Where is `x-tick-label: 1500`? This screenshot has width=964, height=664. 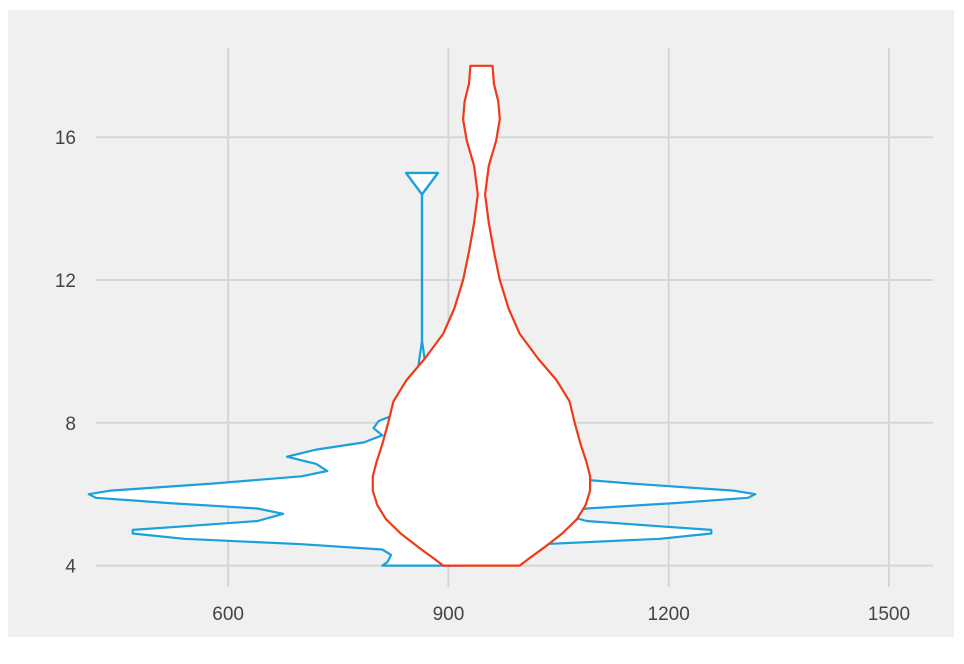 x-tick-label: 1500 is located at coordinates (889, 614).